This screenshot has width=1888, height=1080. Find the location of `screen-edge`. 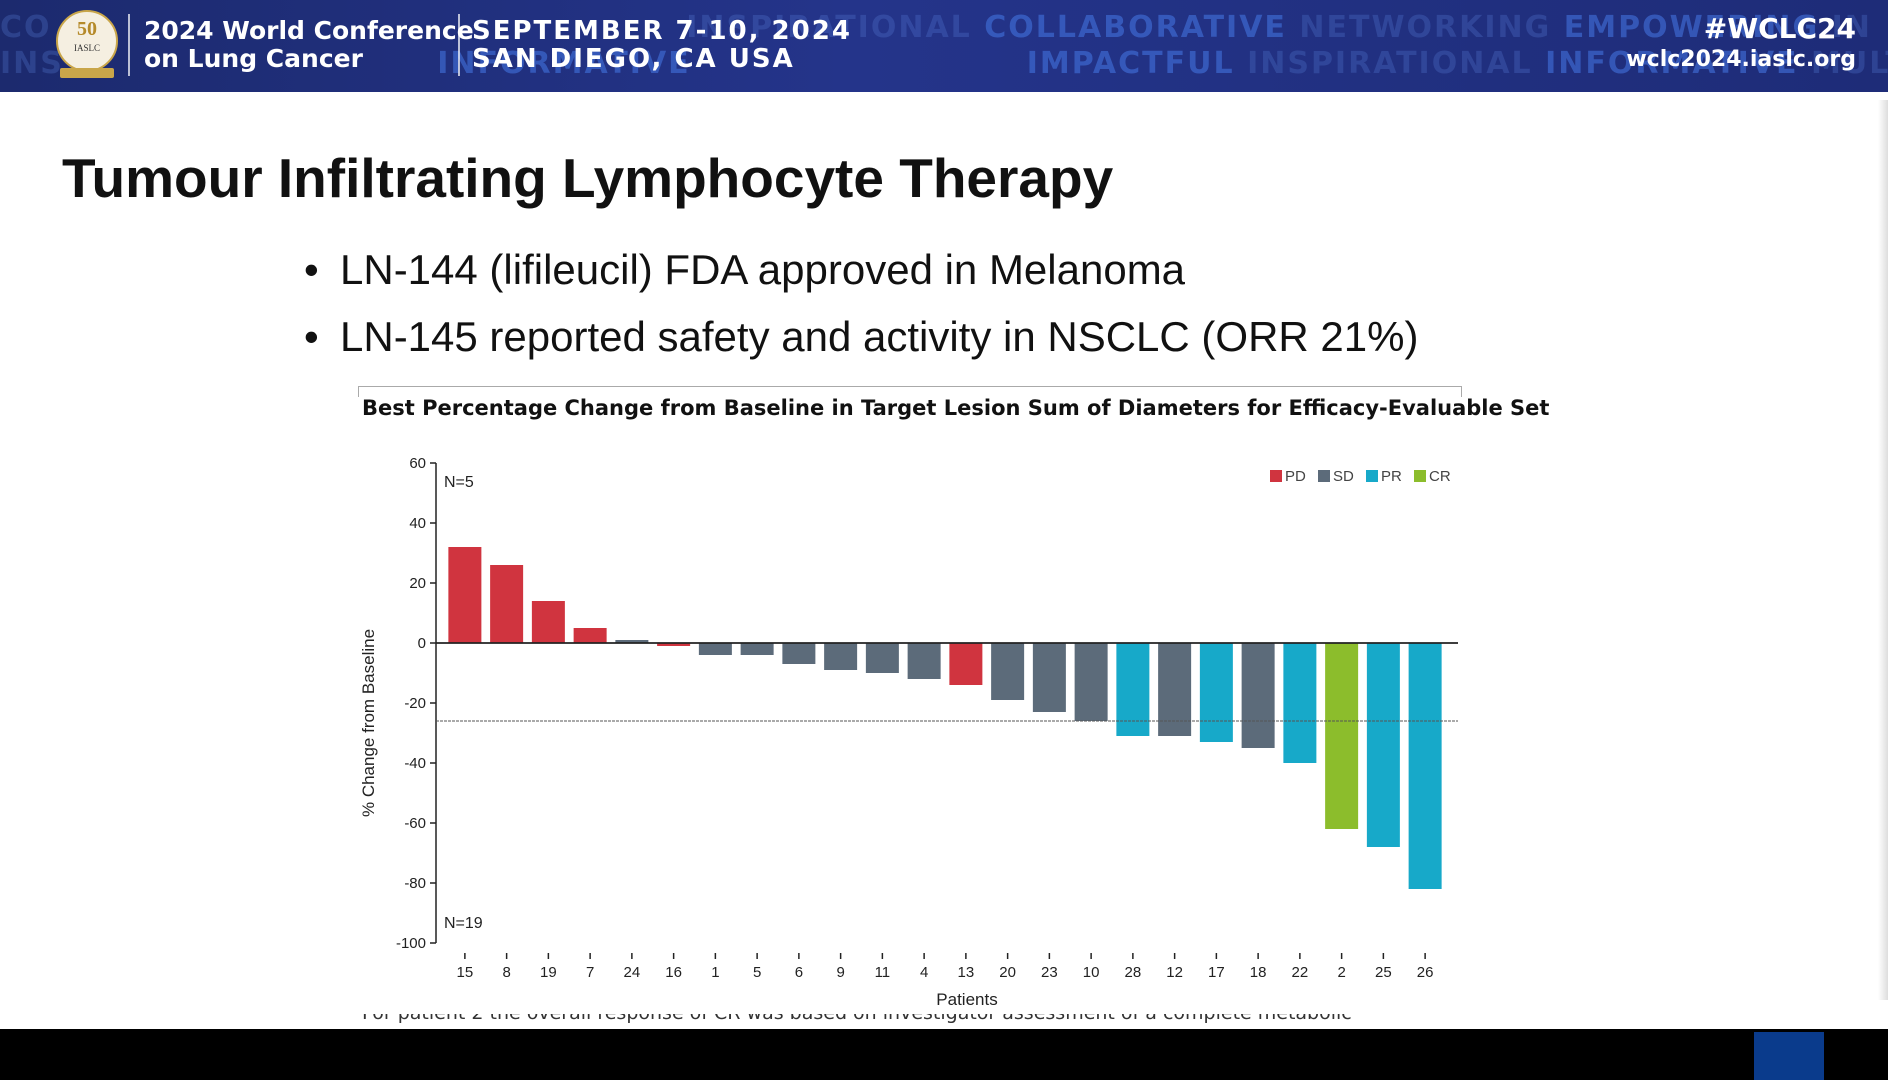

screen-edge is located at coordinates (1883, 550).